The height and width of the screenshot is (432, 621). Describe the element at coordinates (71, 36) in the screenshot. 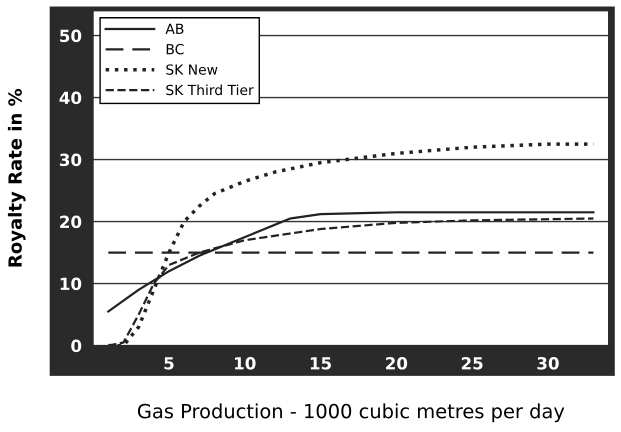

I see `y-tick-label: 50` at that location.